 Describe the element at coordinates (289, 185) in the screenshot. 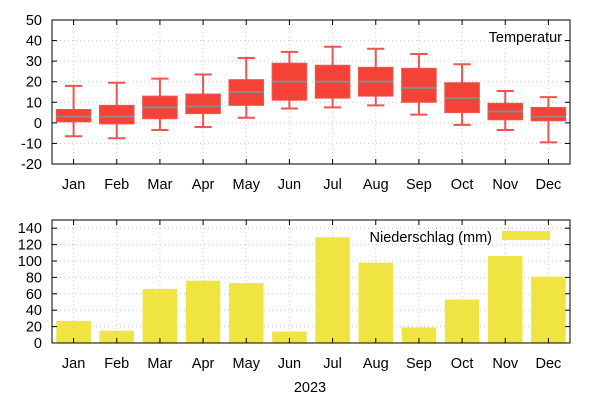

I see `temperature-x-tick-label: Jun` at that location.